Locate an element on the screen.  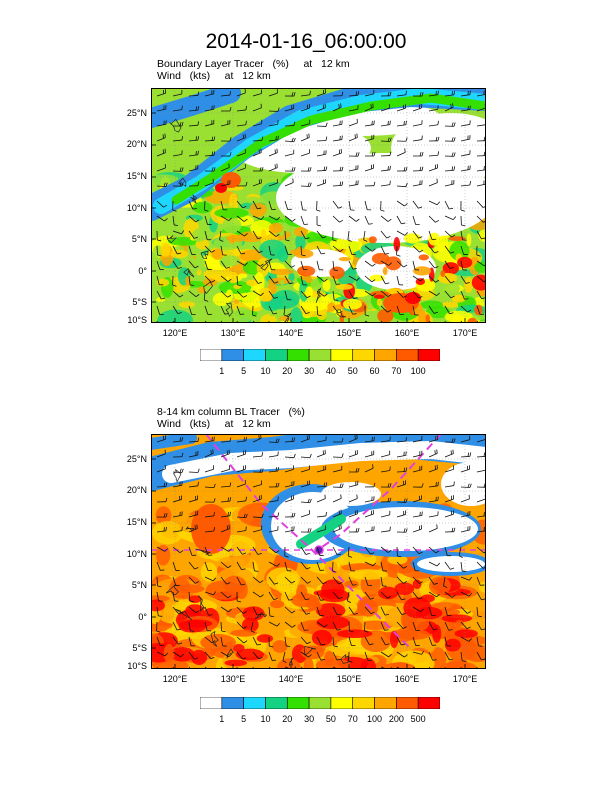
panel1-colorbar is located at coordinates (320, 355).